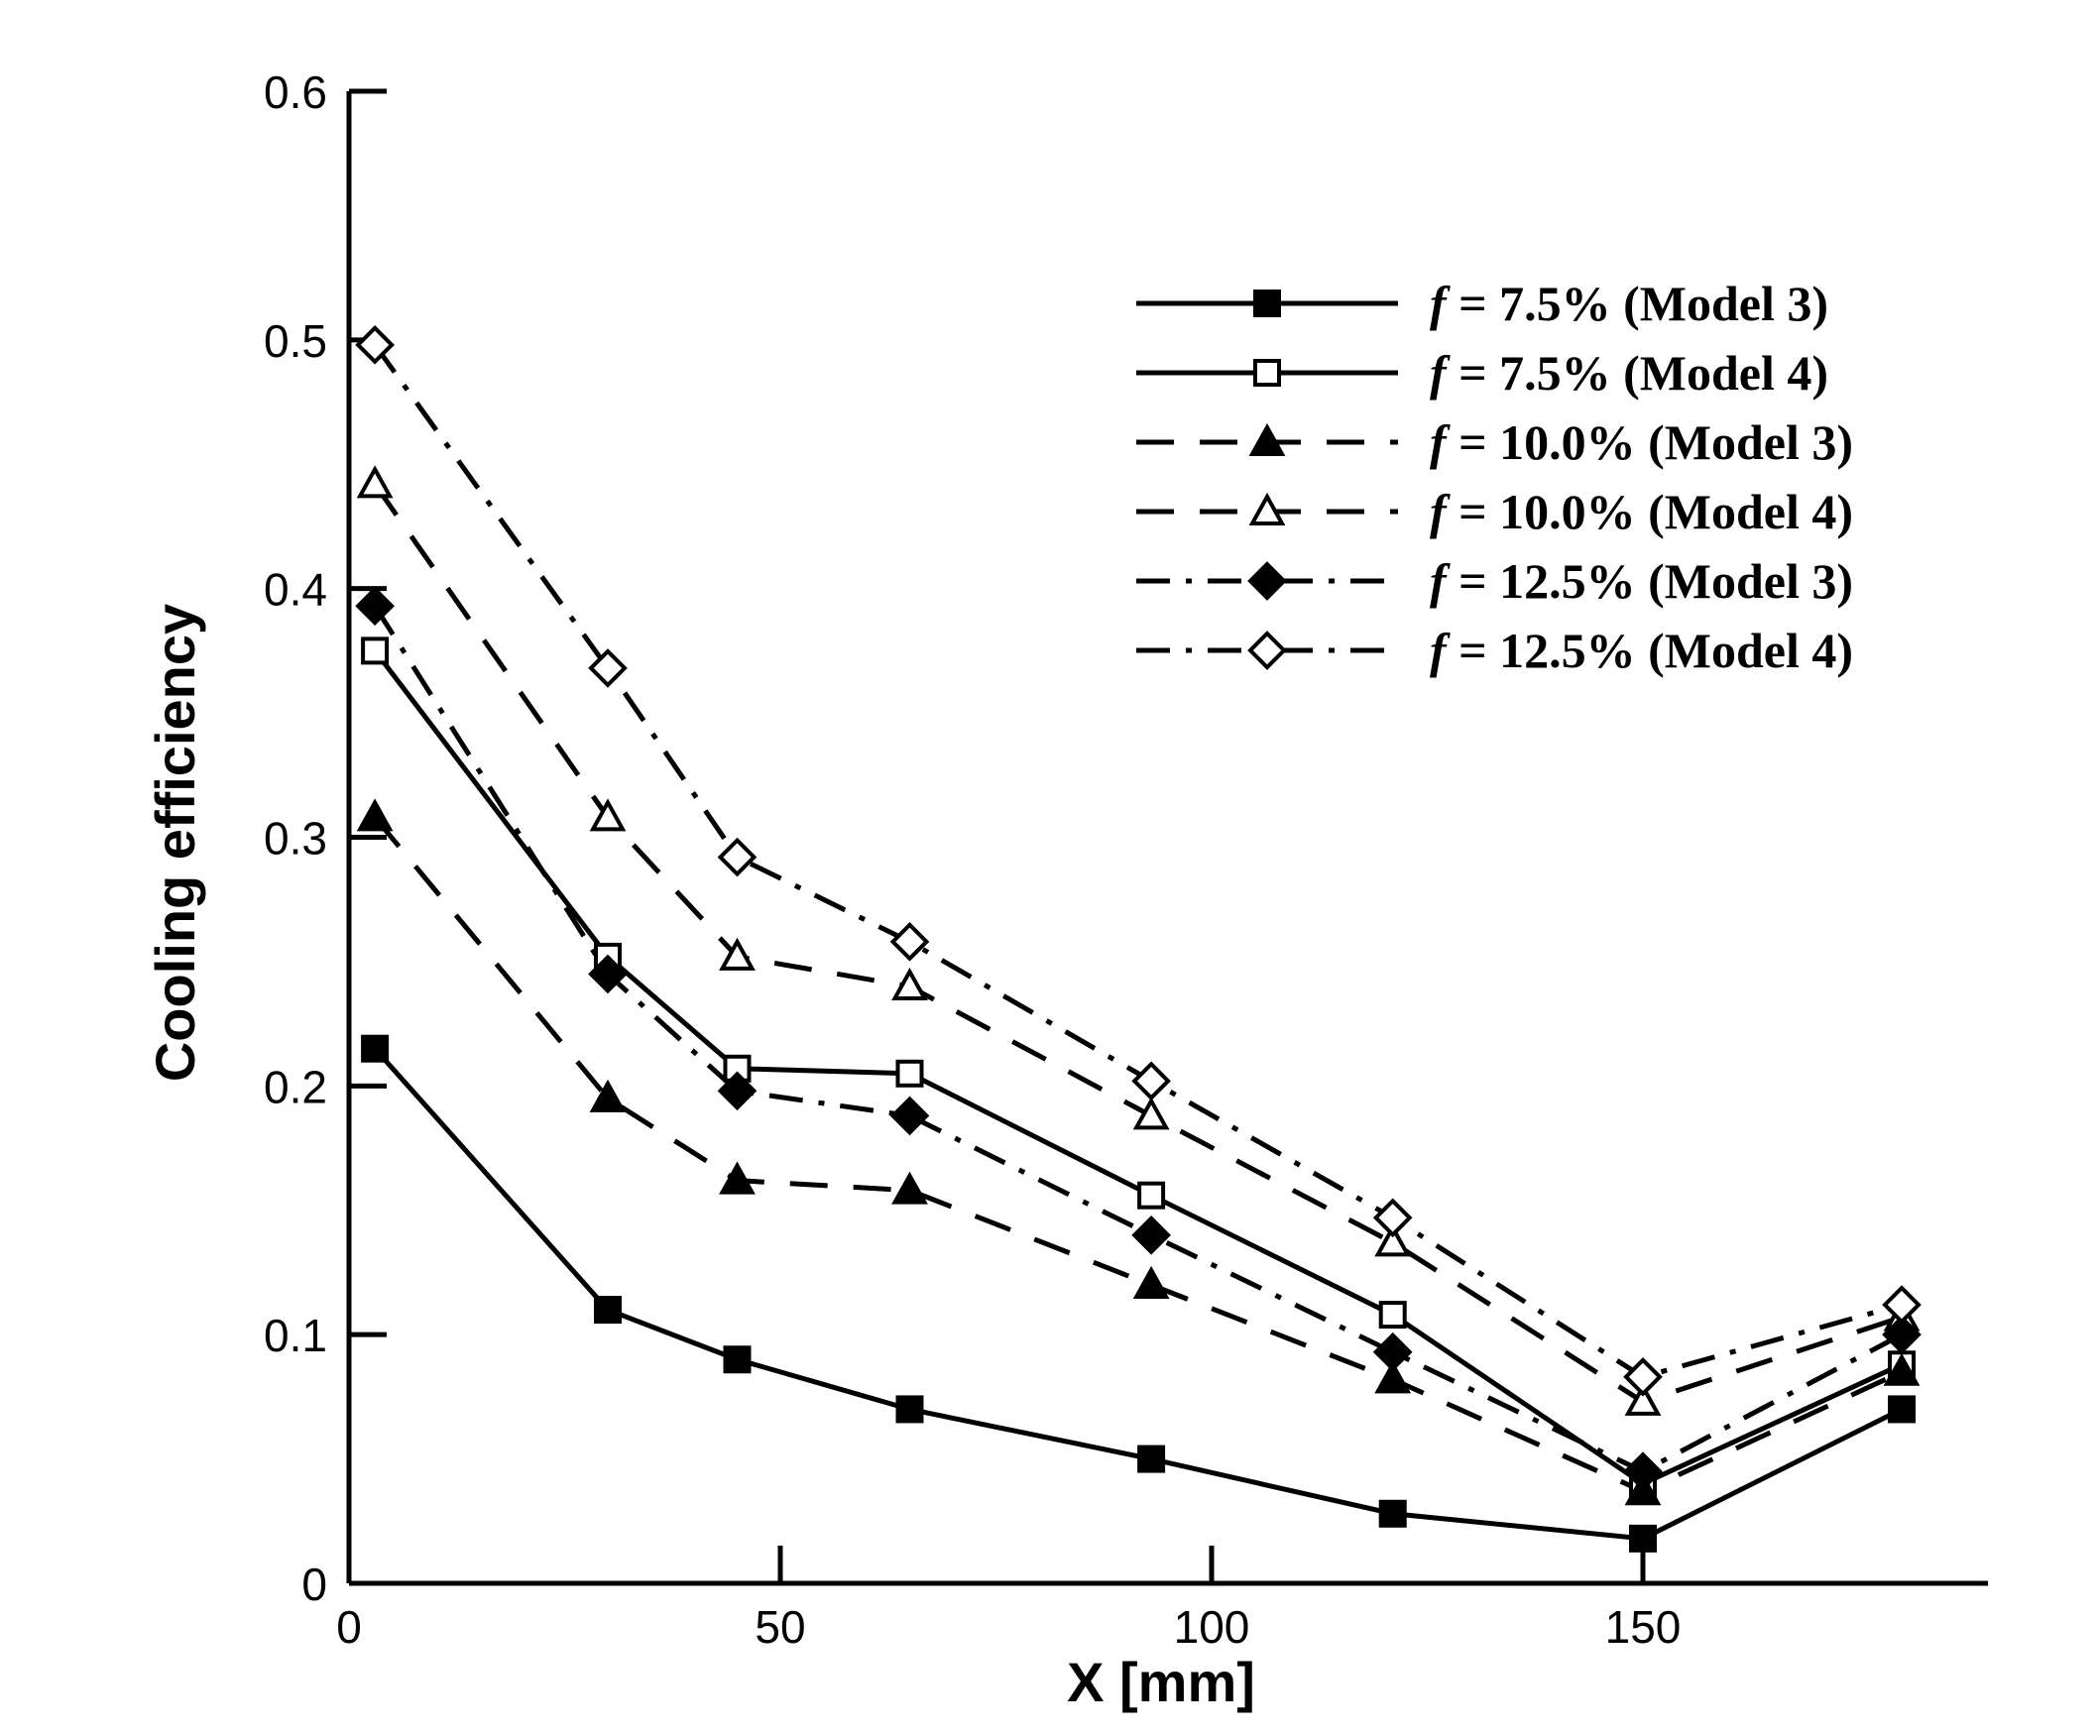 The image size is (2100, 1736). I want to click on y-tick-label: 0.2, so click(295, 1086).